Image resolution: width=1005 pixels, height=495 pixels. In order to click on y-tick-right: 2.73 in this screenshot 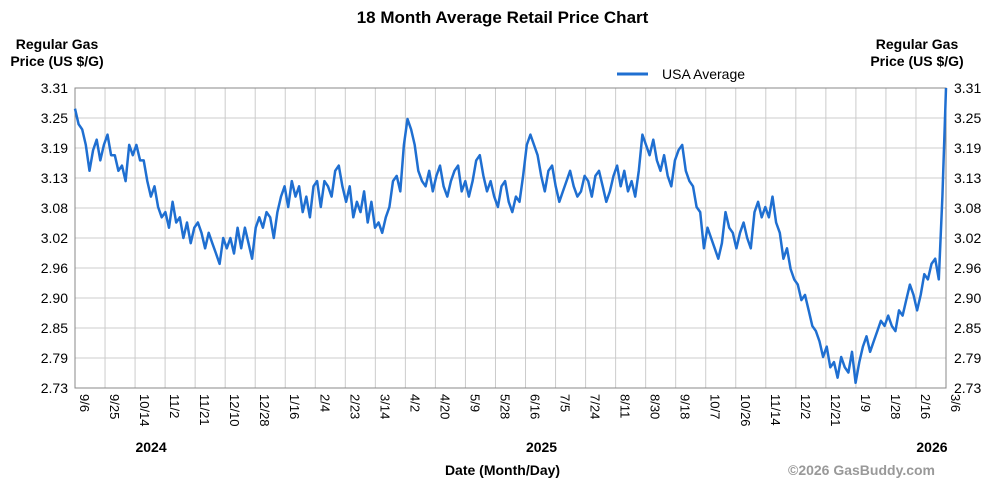, I will do `click(967, 388)`.